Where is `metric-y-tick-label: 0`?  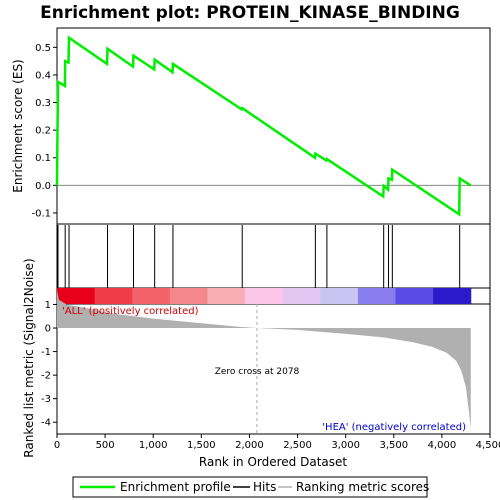 metric-y-tick-label: 0 is located at coordinates (48, 329).